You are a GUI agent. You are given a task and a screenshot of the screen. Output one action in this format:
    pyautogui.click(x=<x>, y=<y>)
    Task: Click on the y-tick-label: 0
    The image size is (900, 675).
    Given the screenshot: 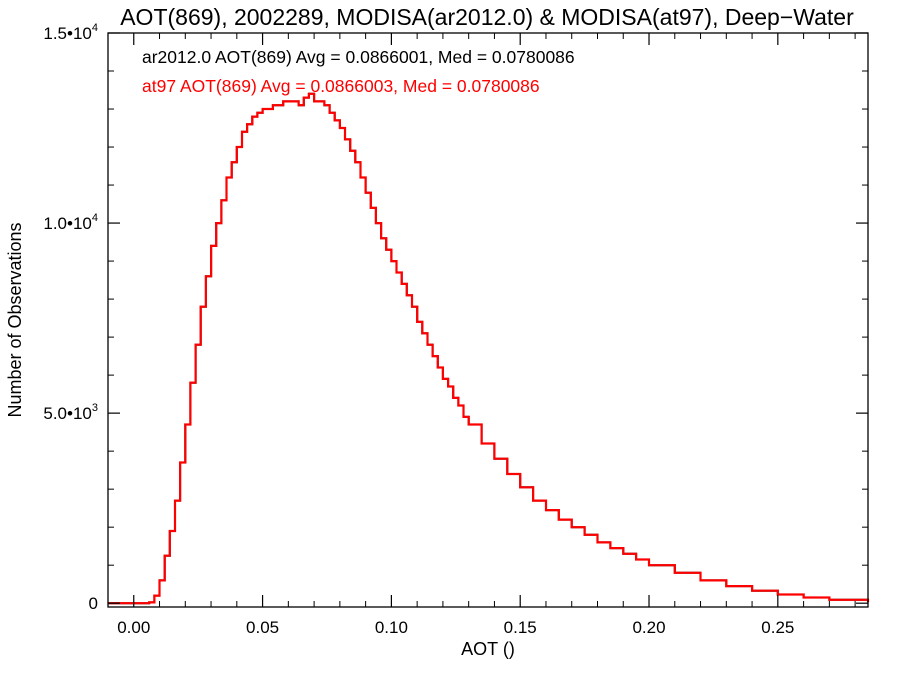 What is the action you would take?
    pyautogui.click(x=93, y=603)
    